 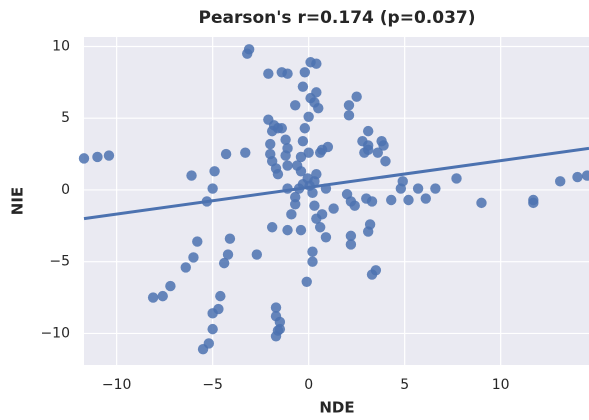 What do you see at coordinates (212, 385) in the screenshot?
I see `x-tick-label: −5` at bounding box center [212, 385].